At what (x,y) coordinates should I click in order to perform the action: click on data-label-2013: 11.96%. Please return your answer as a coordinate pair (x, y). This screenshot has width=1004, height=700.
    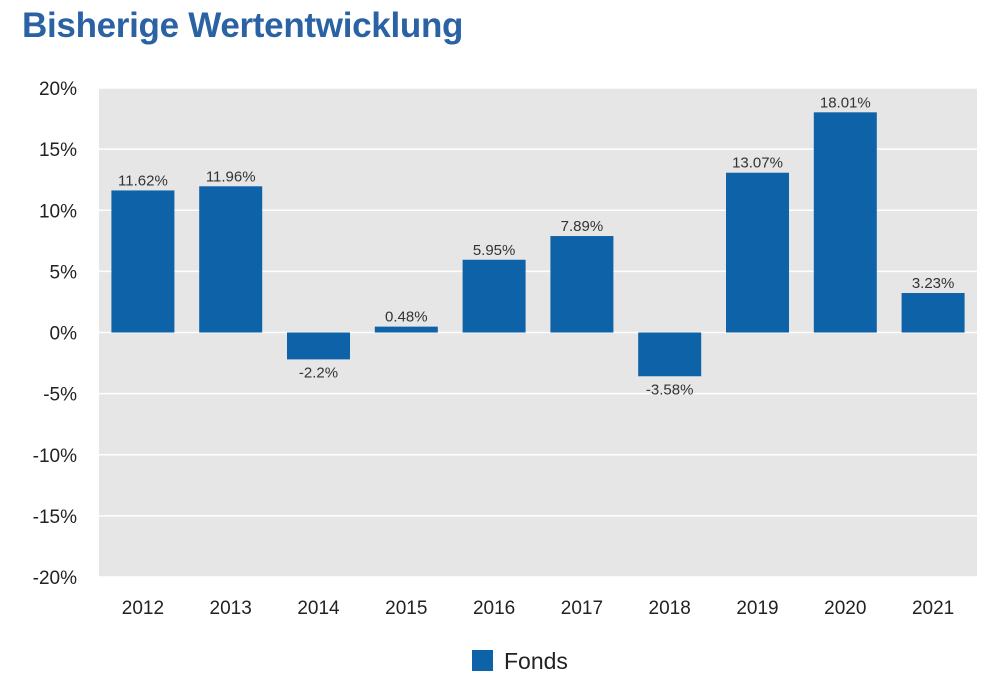
    Looking at the image, I should click on (231, 176).